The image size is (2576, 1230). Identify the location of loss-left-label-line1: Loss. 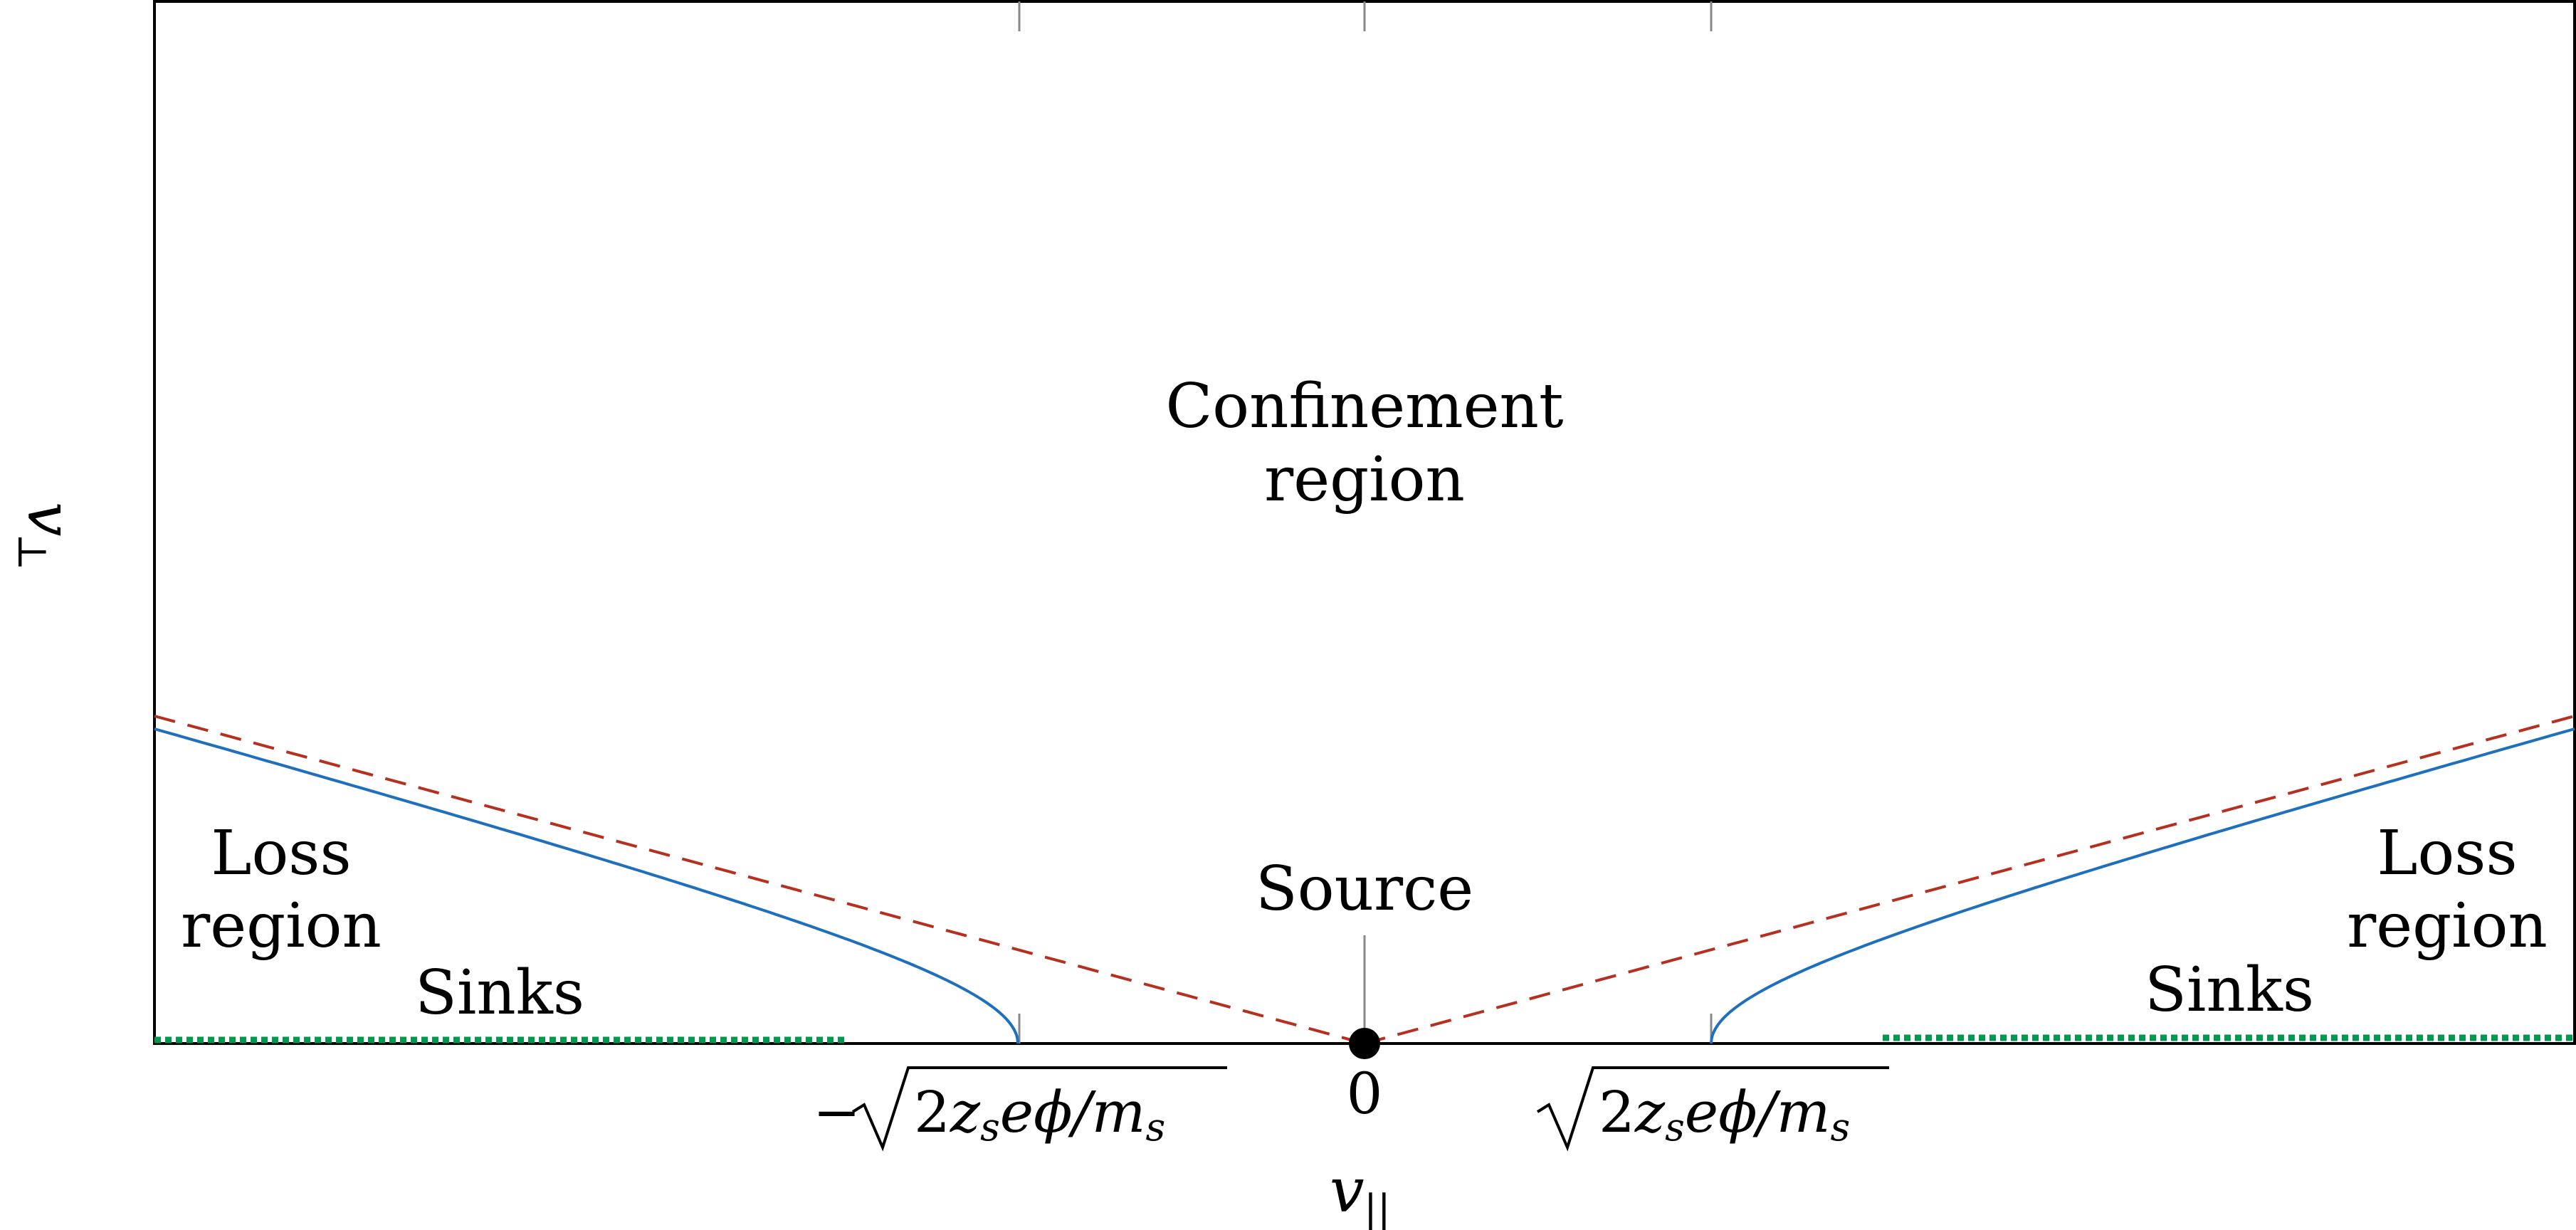
(281, 853).